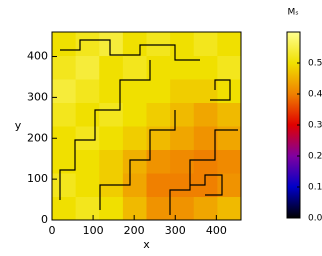 This screenshot has height=256, width=322. Describe the element at coordinates (175, 230) in the screenshot. I see `x-tick-label: 300` at that location.